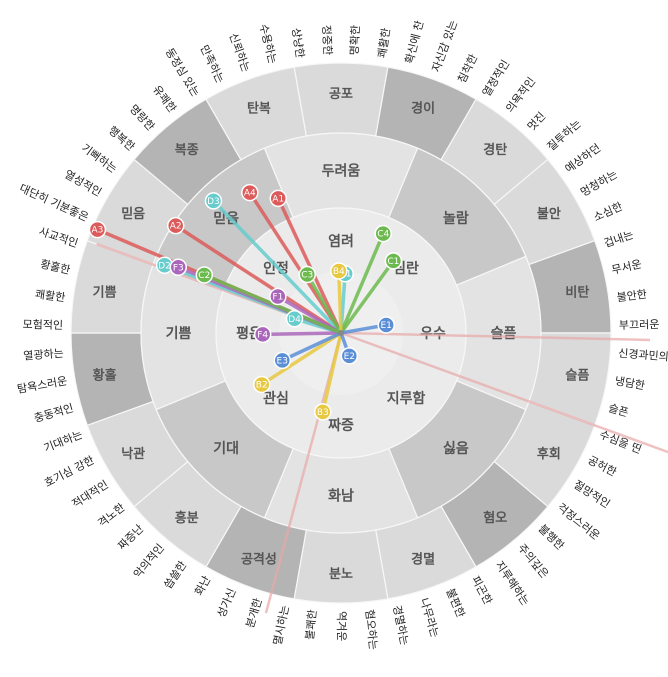 The image size is (668, 677). Describe the element at coordinates (202, 586) in the screenshot. I see `emotion-word: 화난` at that location.